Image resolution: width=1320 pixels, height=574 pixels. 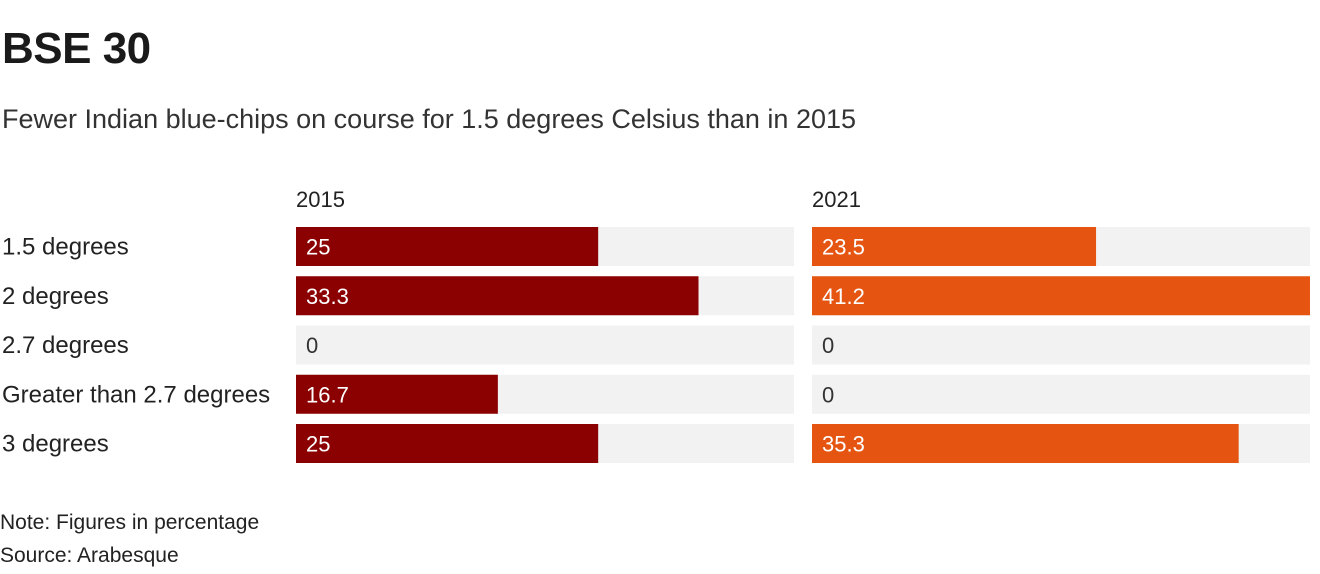 What do you see at coordinates (55, 444) in the screenshot?
I see `category-label-3-degrees: 3 degrees` at bounding box center [55, 444].